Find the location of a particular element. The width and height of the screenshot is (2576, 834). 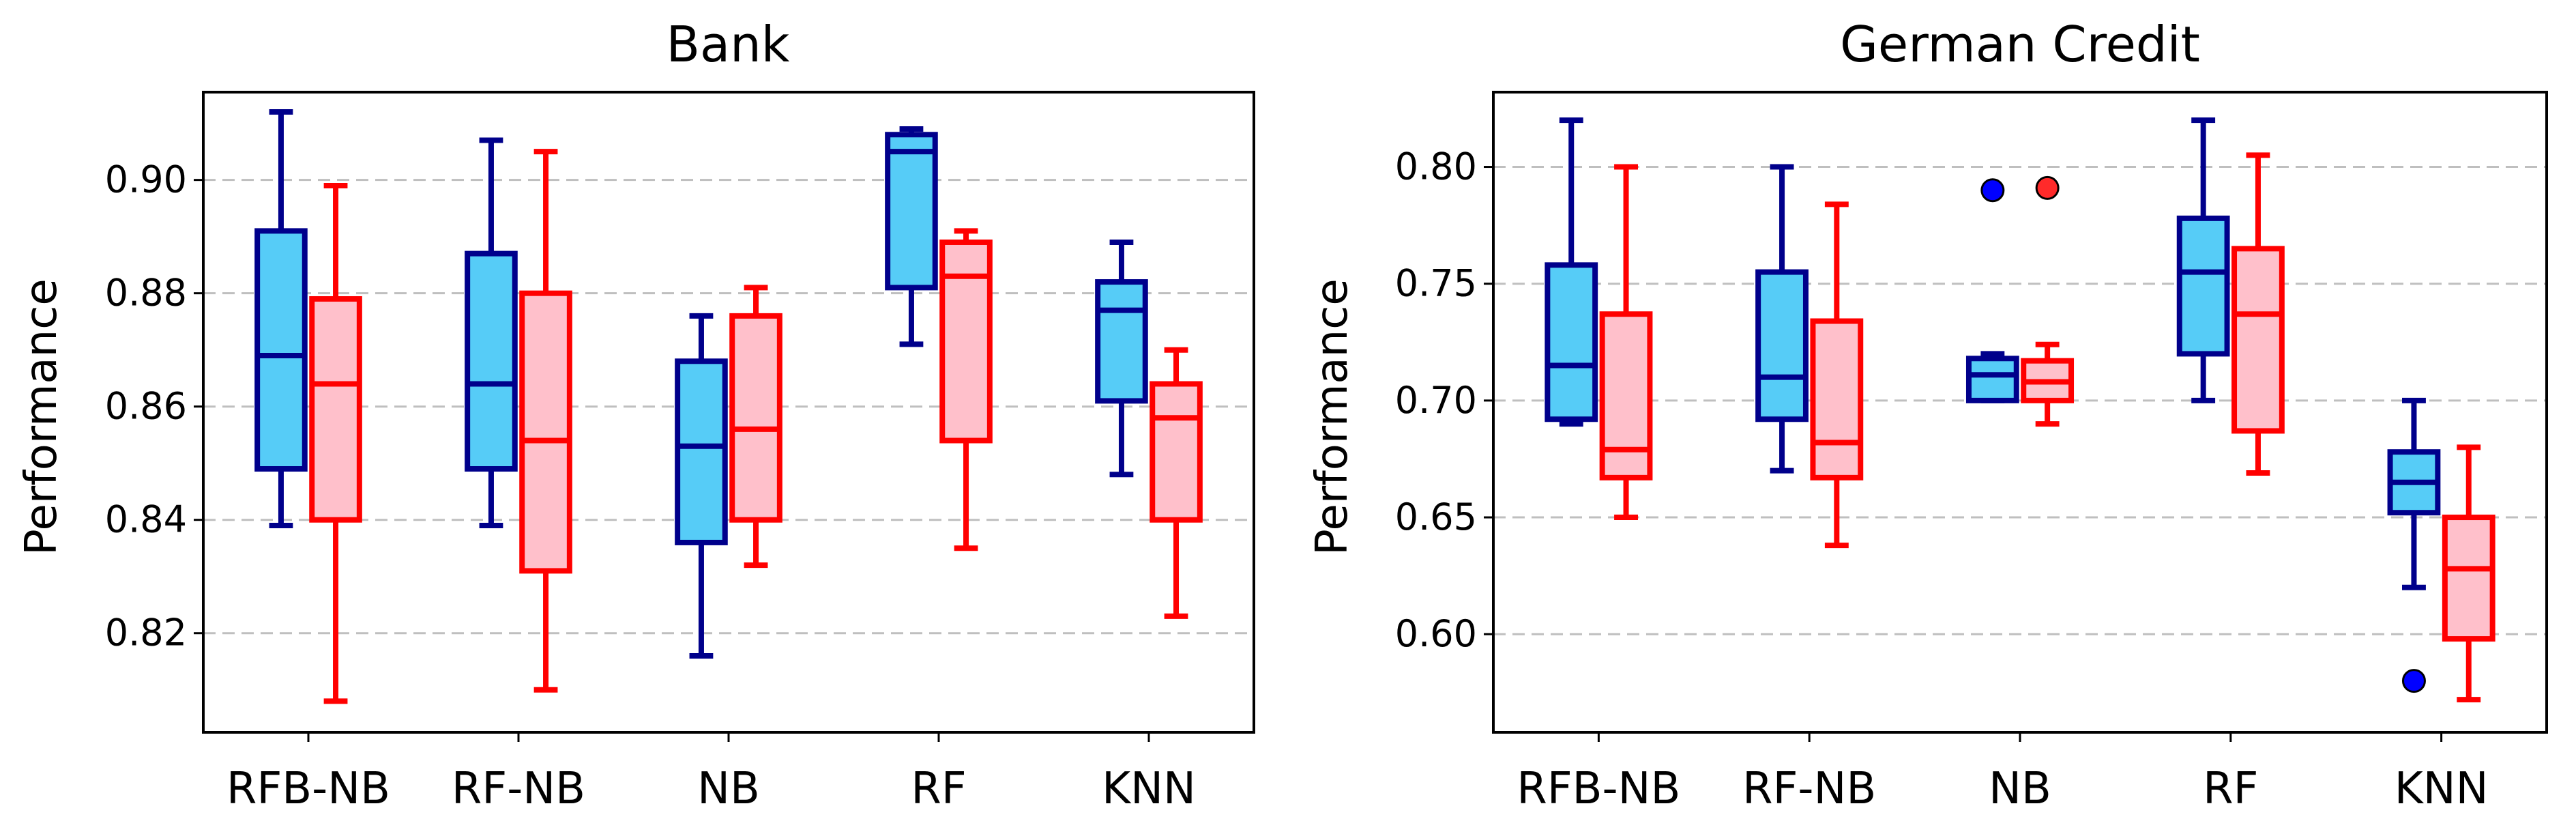

bank-box-red-nb is located at coordinates (755, 427).